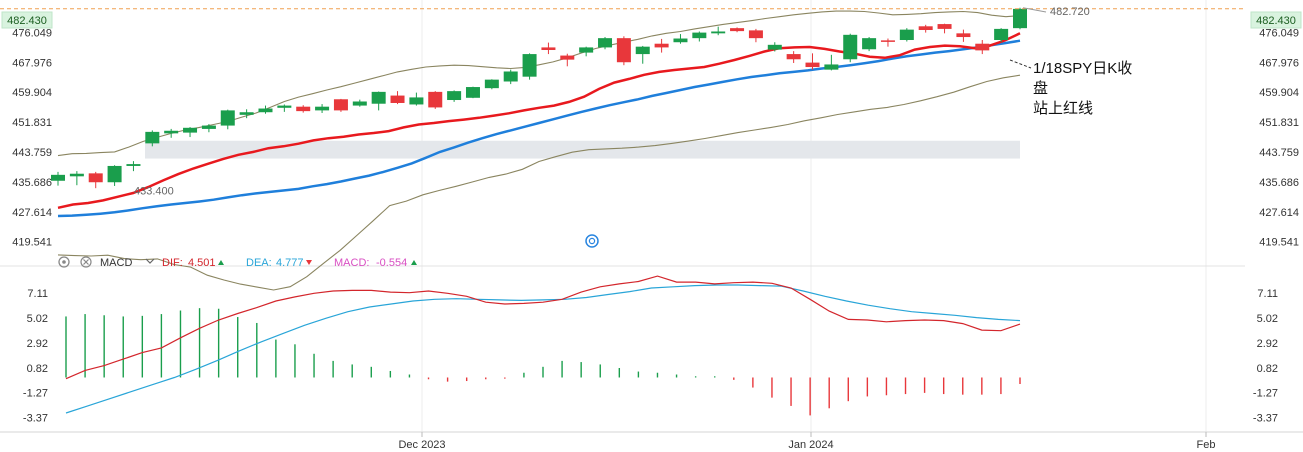 The image size is (1303, 452). I want to click on date-label-feb: Feb, so click(1206, 445).